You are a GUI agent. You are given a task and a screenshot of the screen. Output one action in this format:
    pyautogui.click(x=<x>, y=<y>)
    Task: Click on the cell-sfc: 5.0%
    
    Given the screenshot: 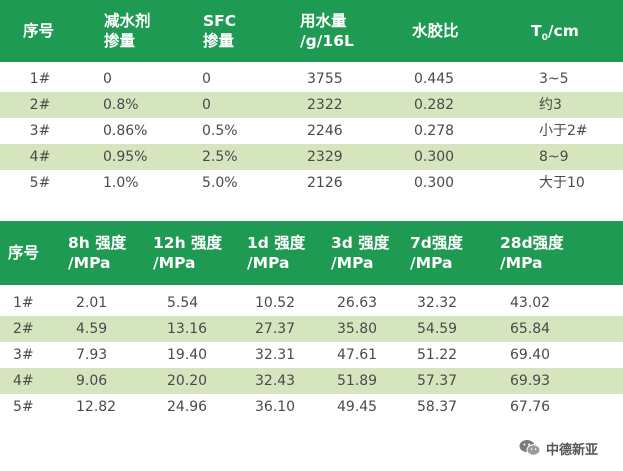 What is the action you would take?
    pyautogui.click(x=220, y=183)
    